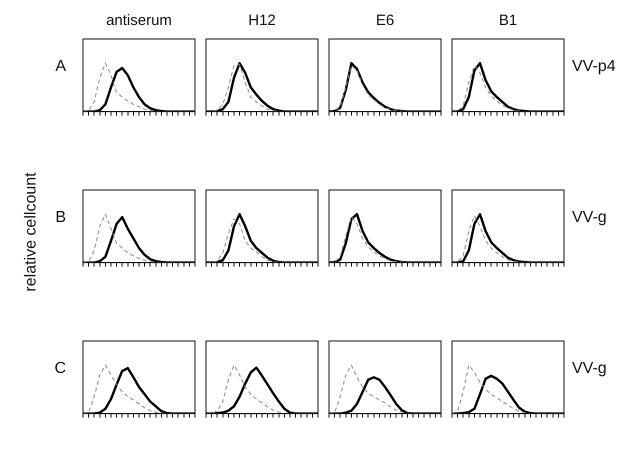  I want to click on chart-title: E6, so click(385, 20).